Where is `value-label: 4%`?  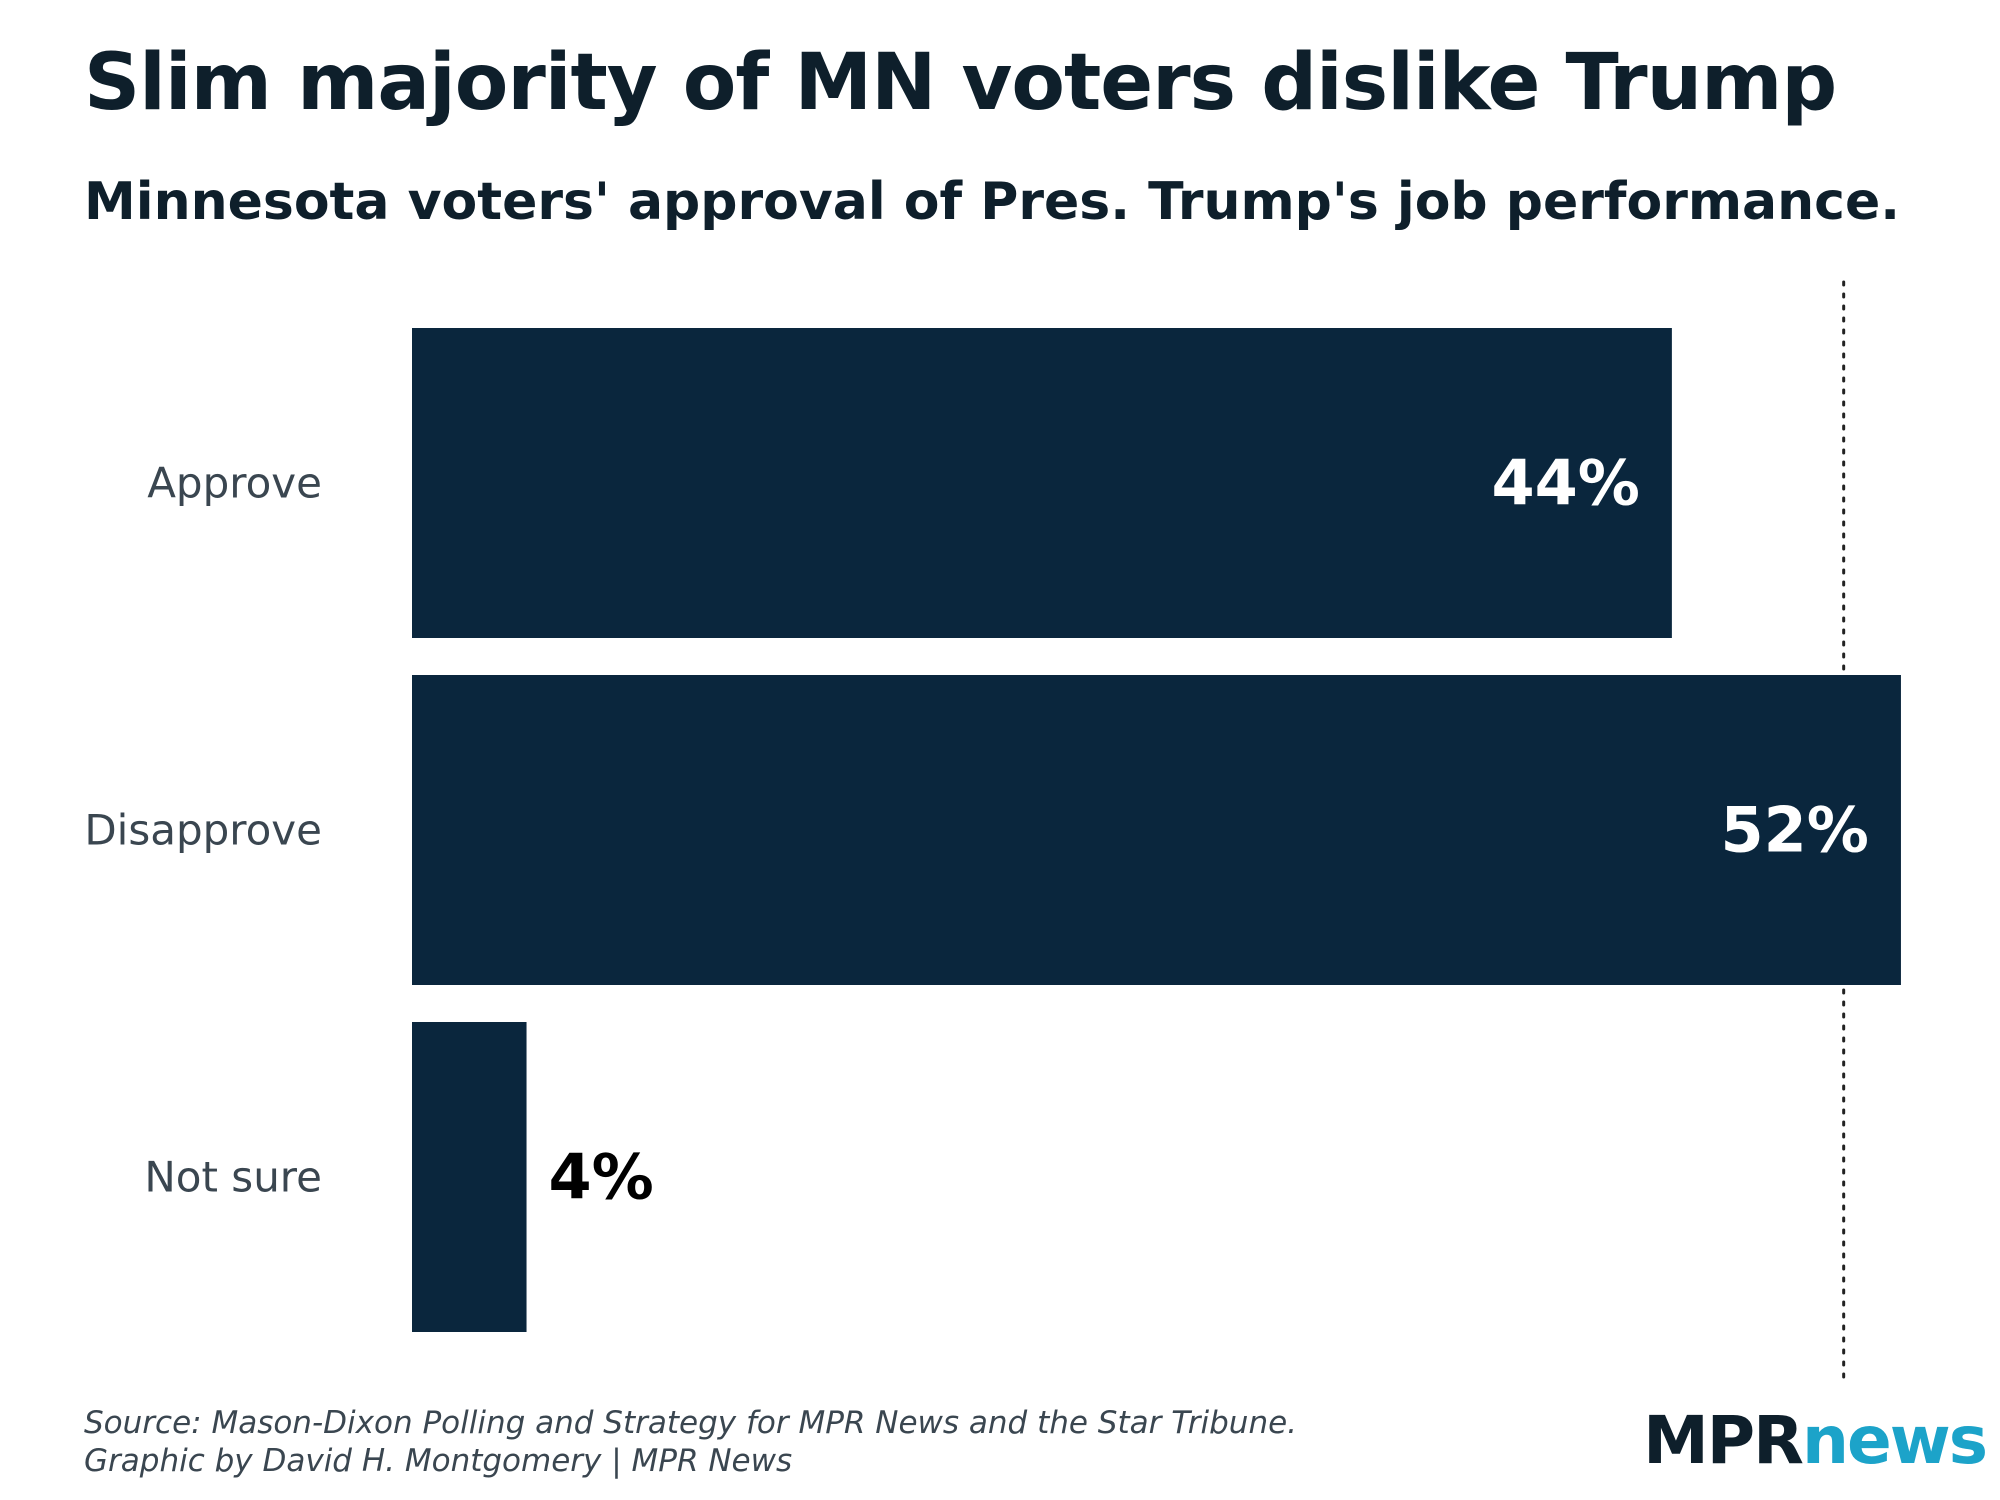 value-label: 4% is located at coordinates (601, 1177).